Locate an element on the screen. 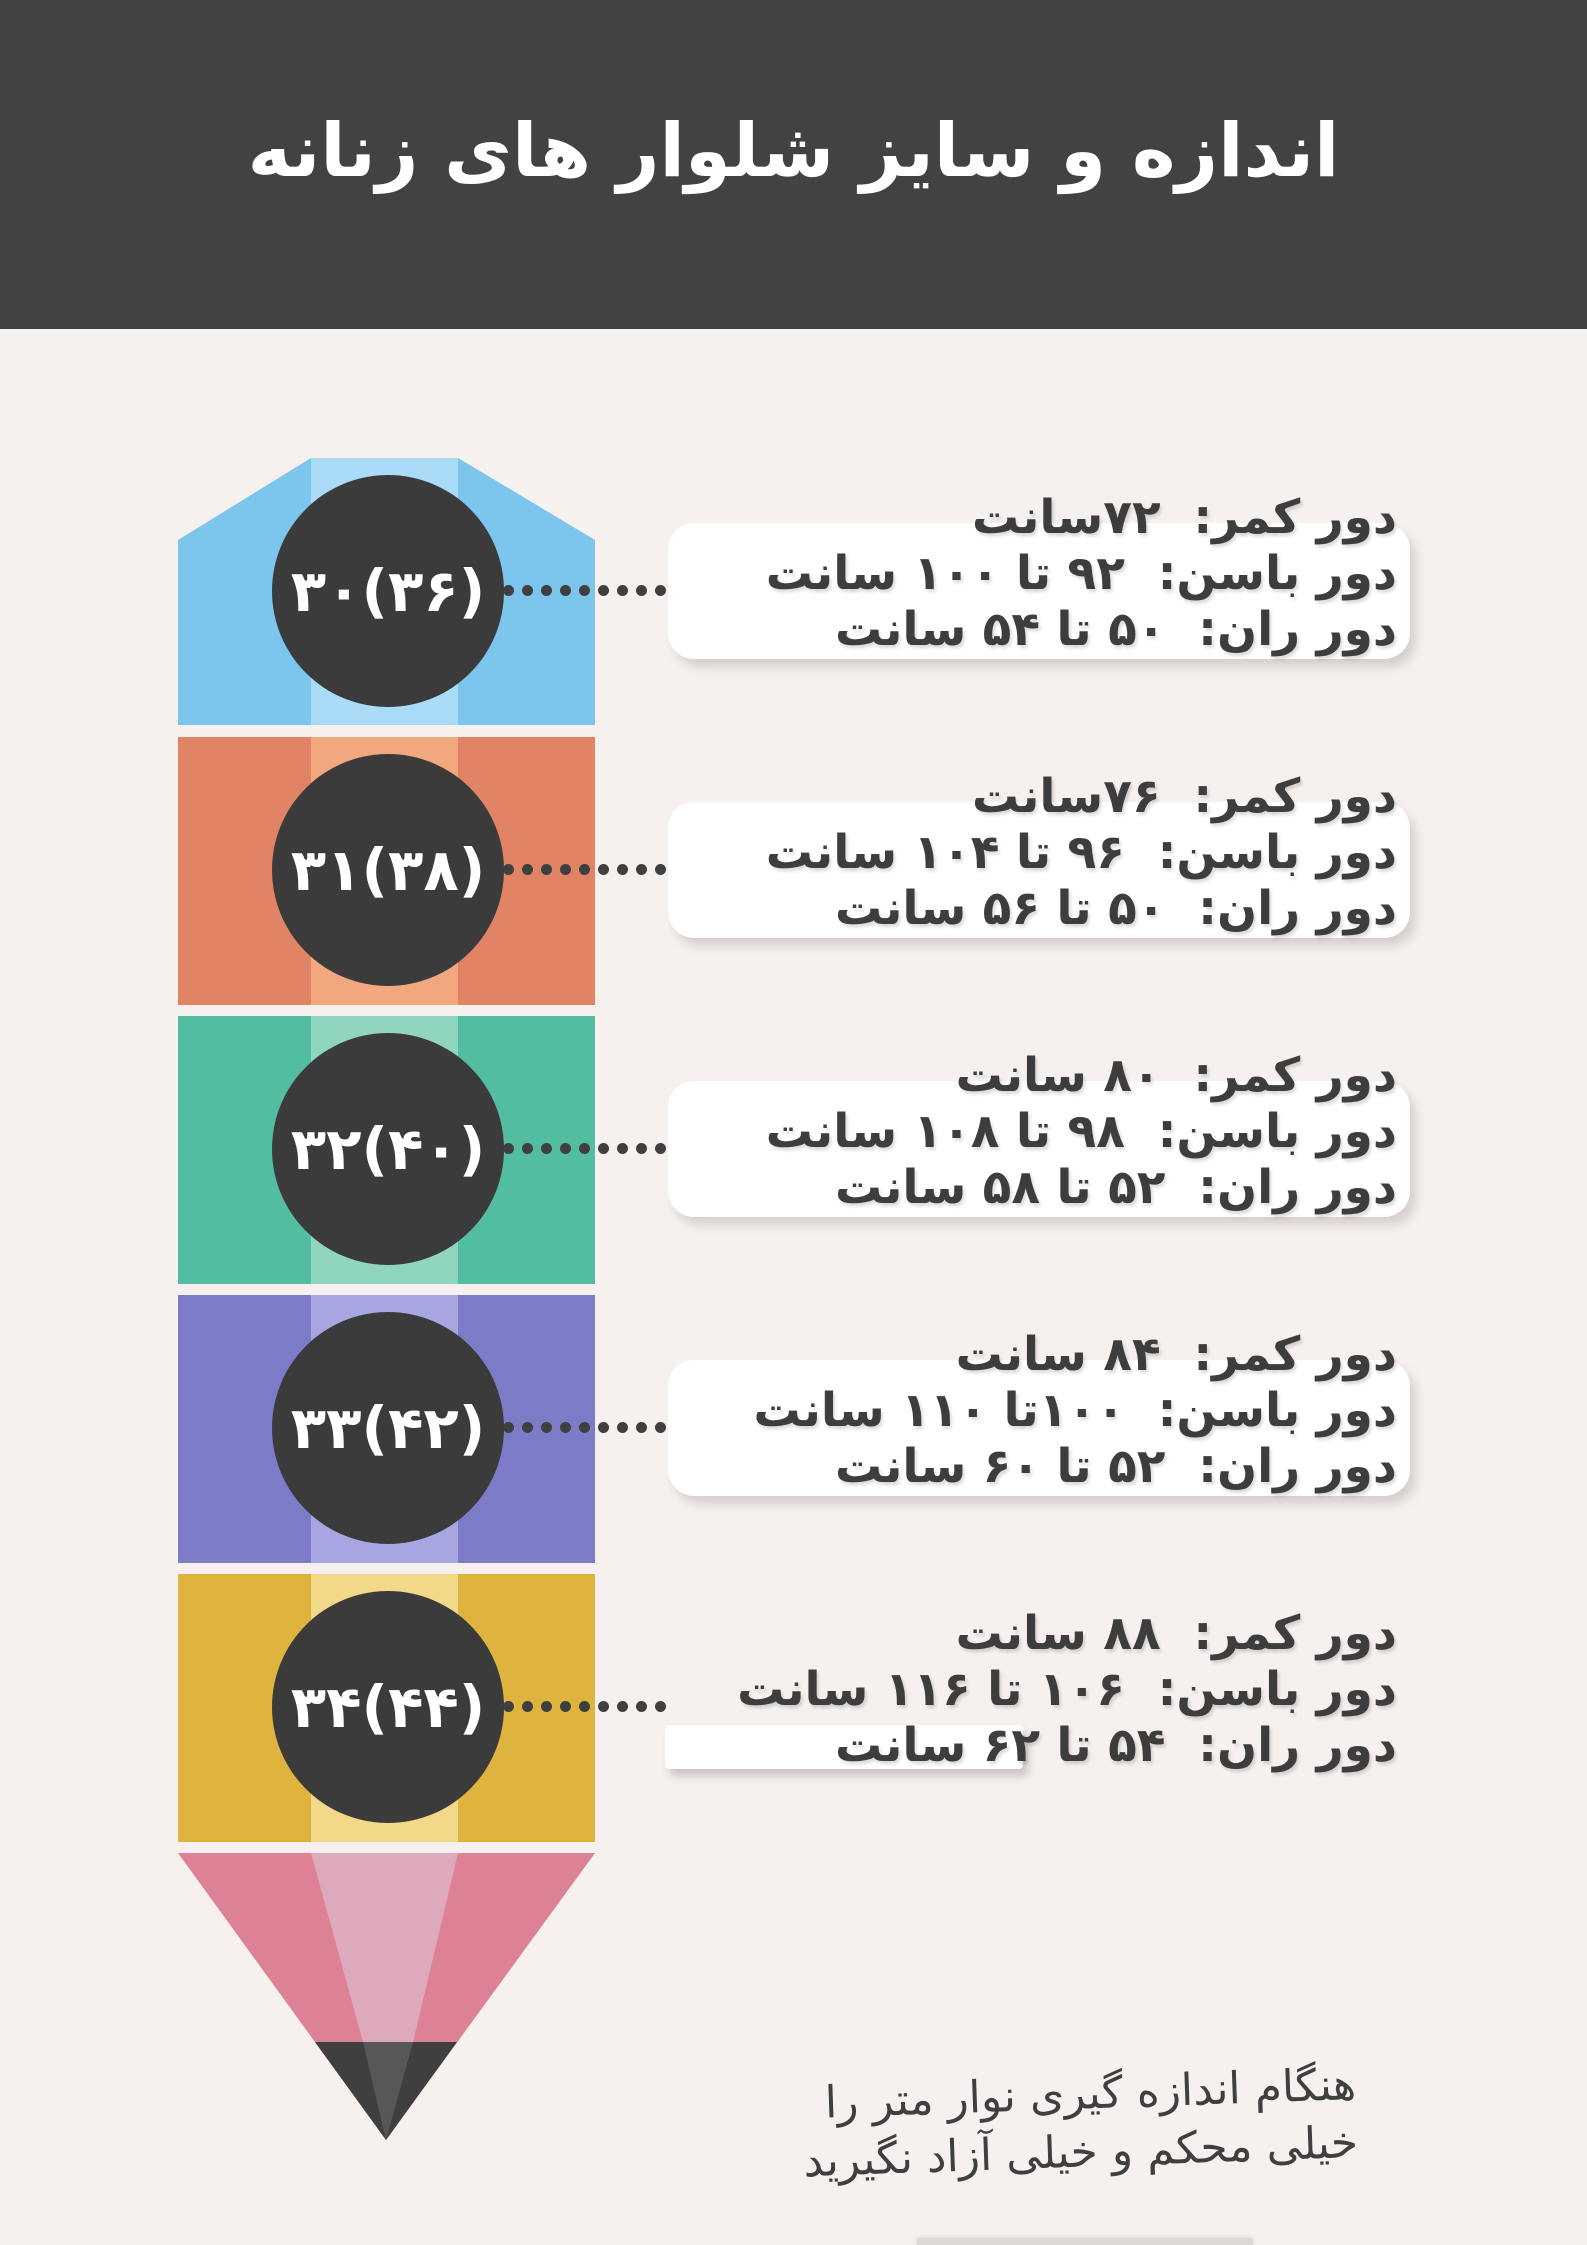 The image size is (1587, 2245). size-badge-5: ۳۴(۴۴) is located at coordinates (388, 1707).